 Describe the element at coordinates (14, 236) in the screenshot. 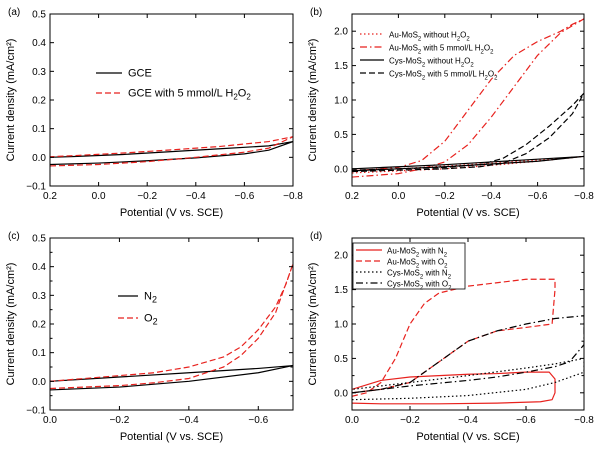

I see `panel-label: (c)` at that location.